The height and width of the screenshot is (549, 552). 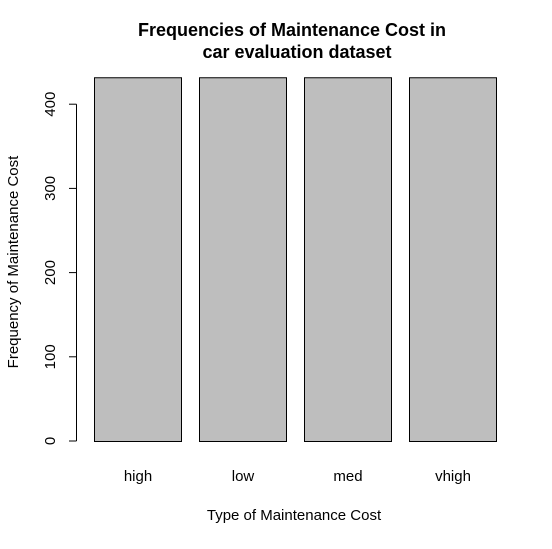 I want to click on chart-title-line-2: car evaluation dataset, so click(x=296, y=52).